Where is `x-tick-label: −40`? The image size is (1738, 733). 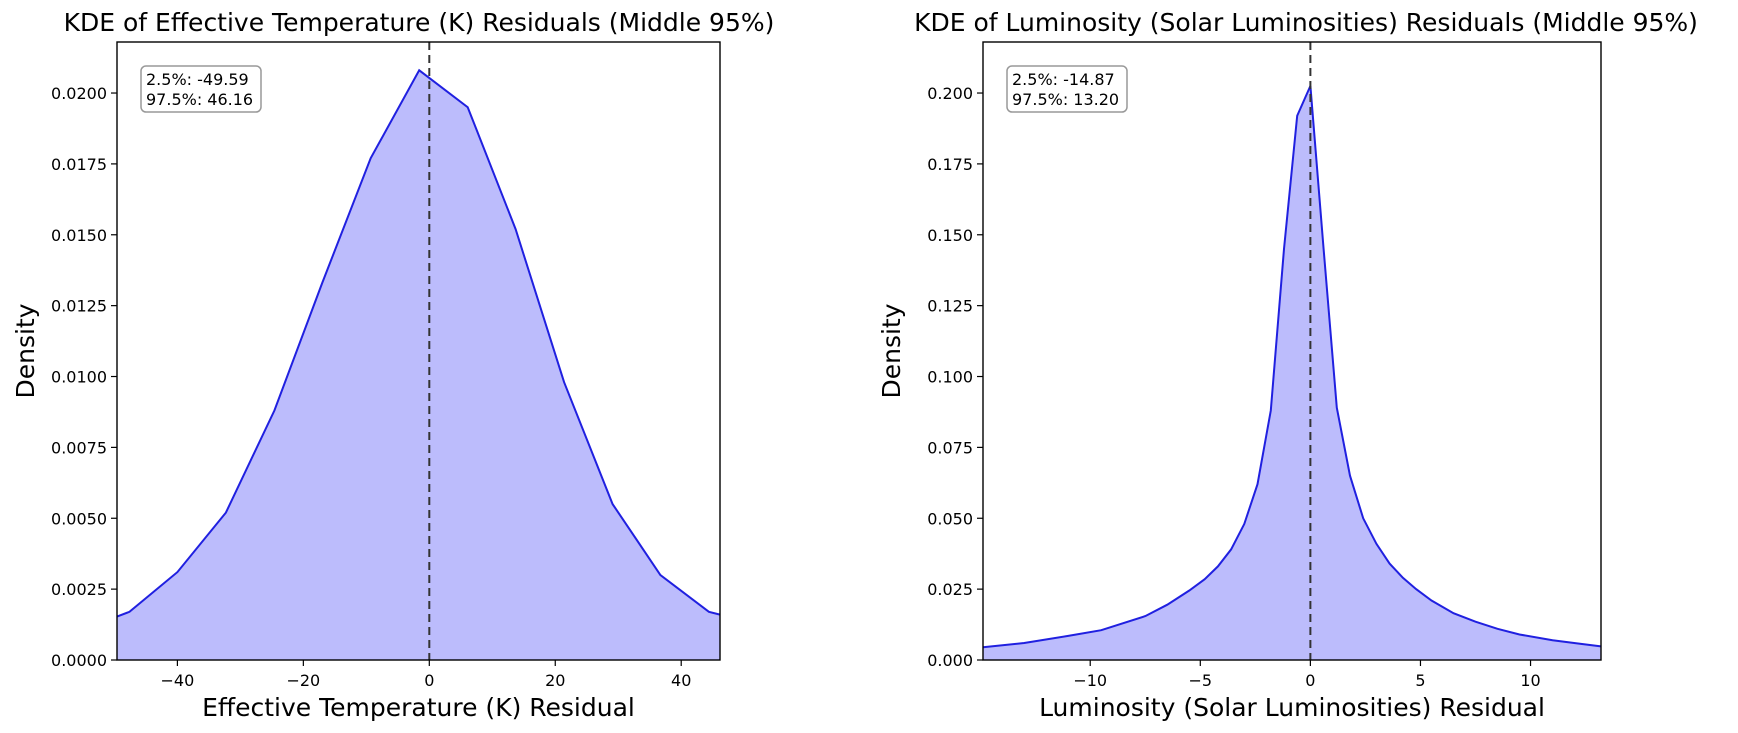 x-tick-label: −40 is located at coordinates (178, 680).